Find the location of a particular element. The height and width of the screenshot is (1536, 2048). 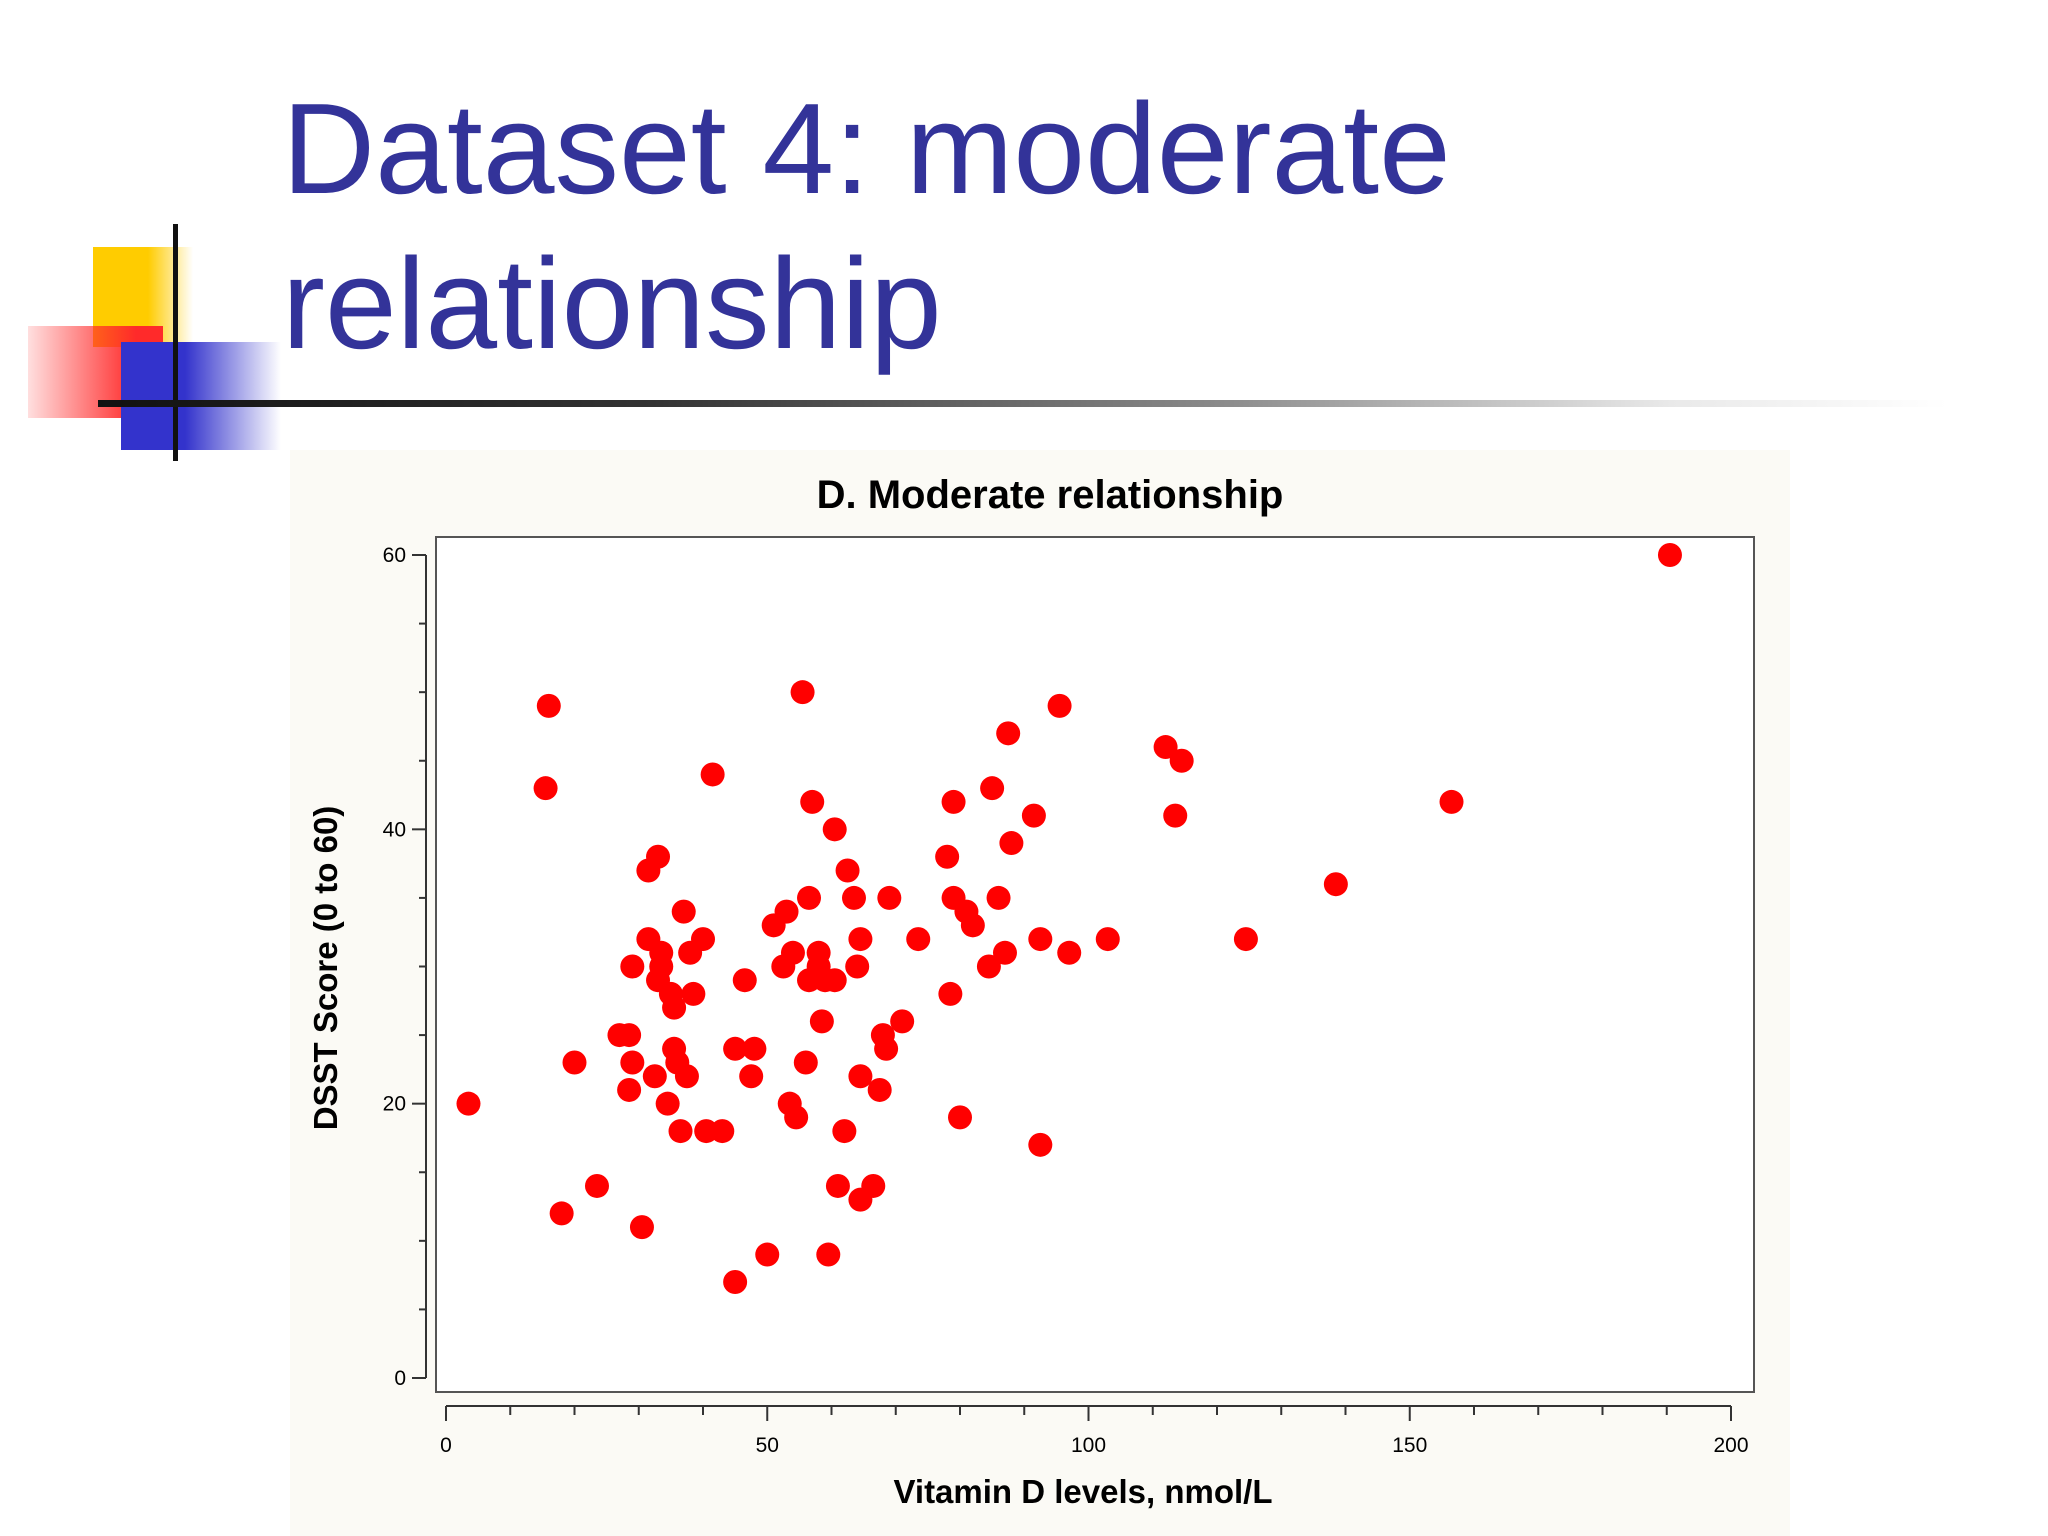

decor-vertical-line is located at coordinates (175, 342).